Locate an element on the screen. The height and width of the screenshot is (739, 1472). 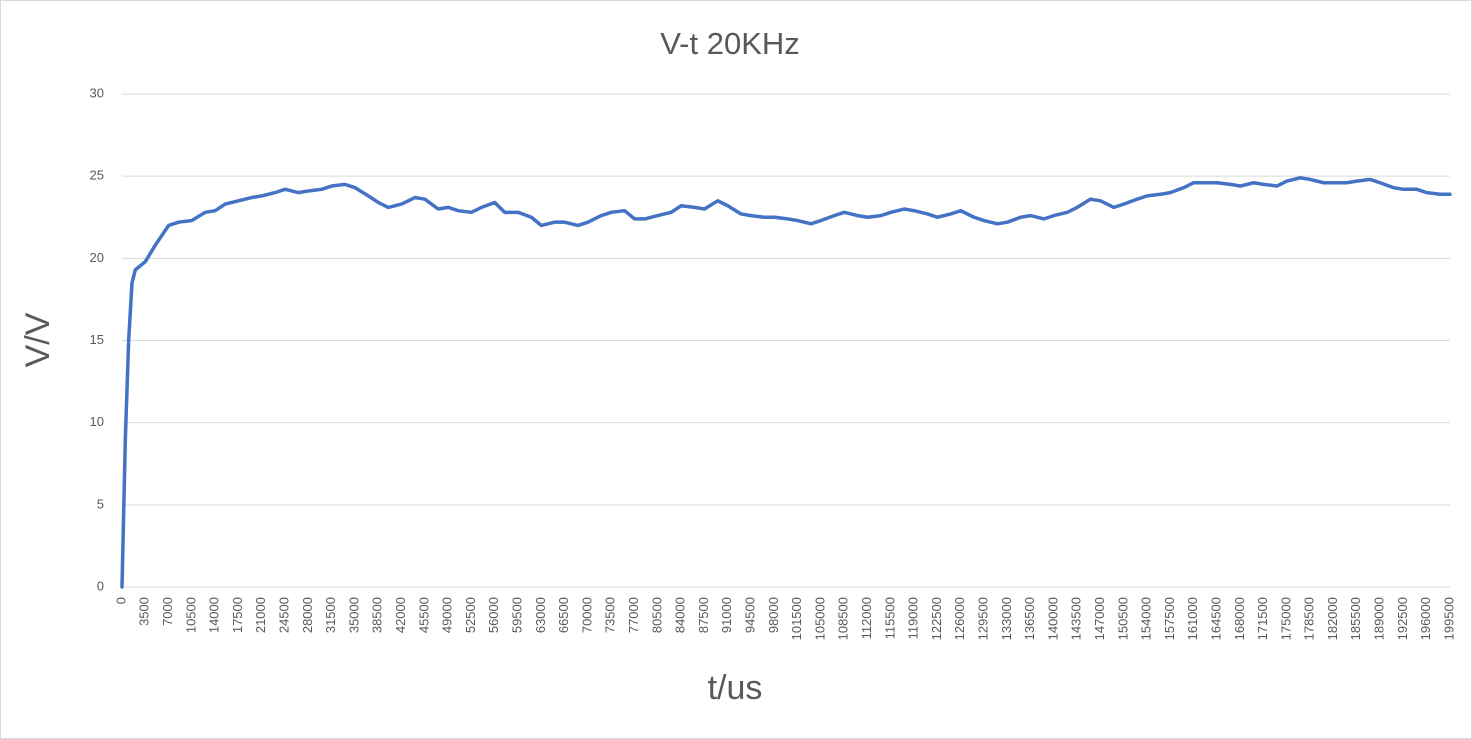
x-tick-label: 154000 is located at coordinates (1146, 618).